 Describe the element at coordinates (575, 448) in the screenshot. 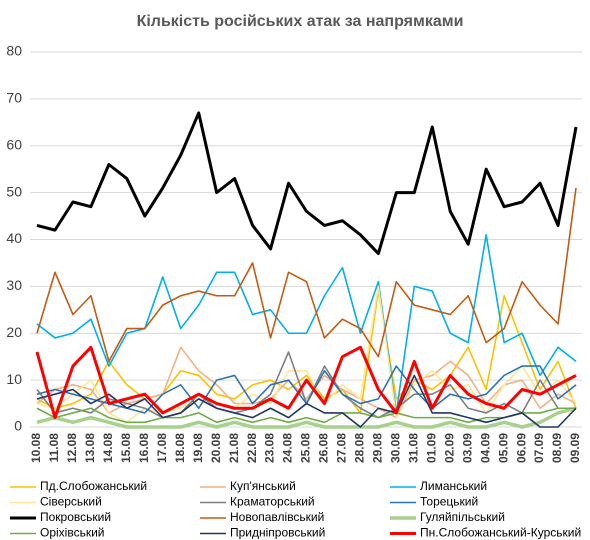

I see `x-tick-label: 09.09` at that location.